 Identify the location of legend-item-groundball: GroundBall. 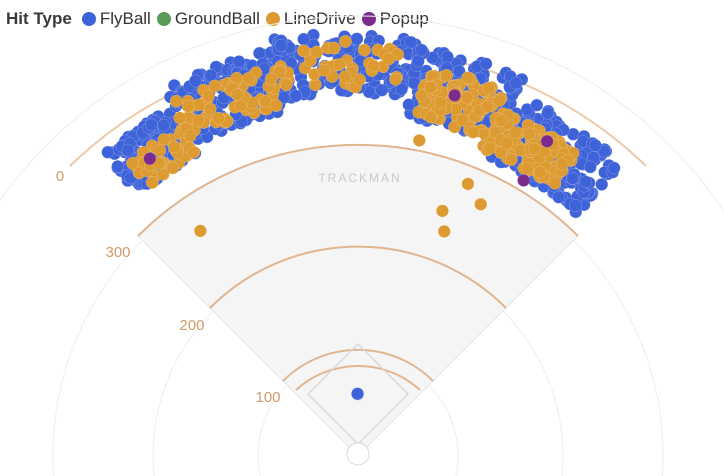
(208, 19).